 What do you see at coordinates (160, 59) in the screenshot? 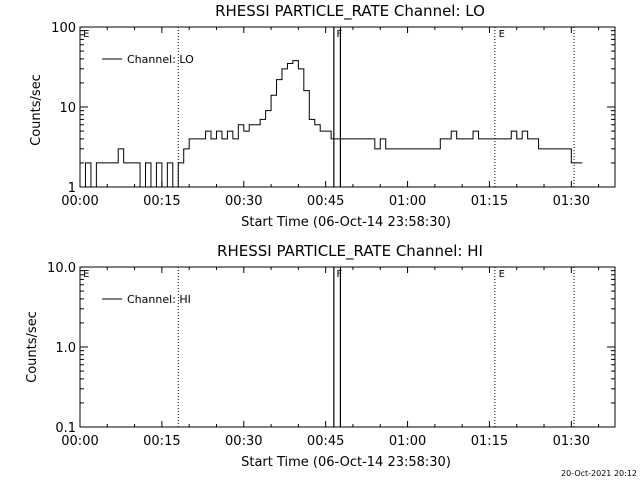
I see `legend-label-lo: Channel: LO` at bounding box center [160, 59].